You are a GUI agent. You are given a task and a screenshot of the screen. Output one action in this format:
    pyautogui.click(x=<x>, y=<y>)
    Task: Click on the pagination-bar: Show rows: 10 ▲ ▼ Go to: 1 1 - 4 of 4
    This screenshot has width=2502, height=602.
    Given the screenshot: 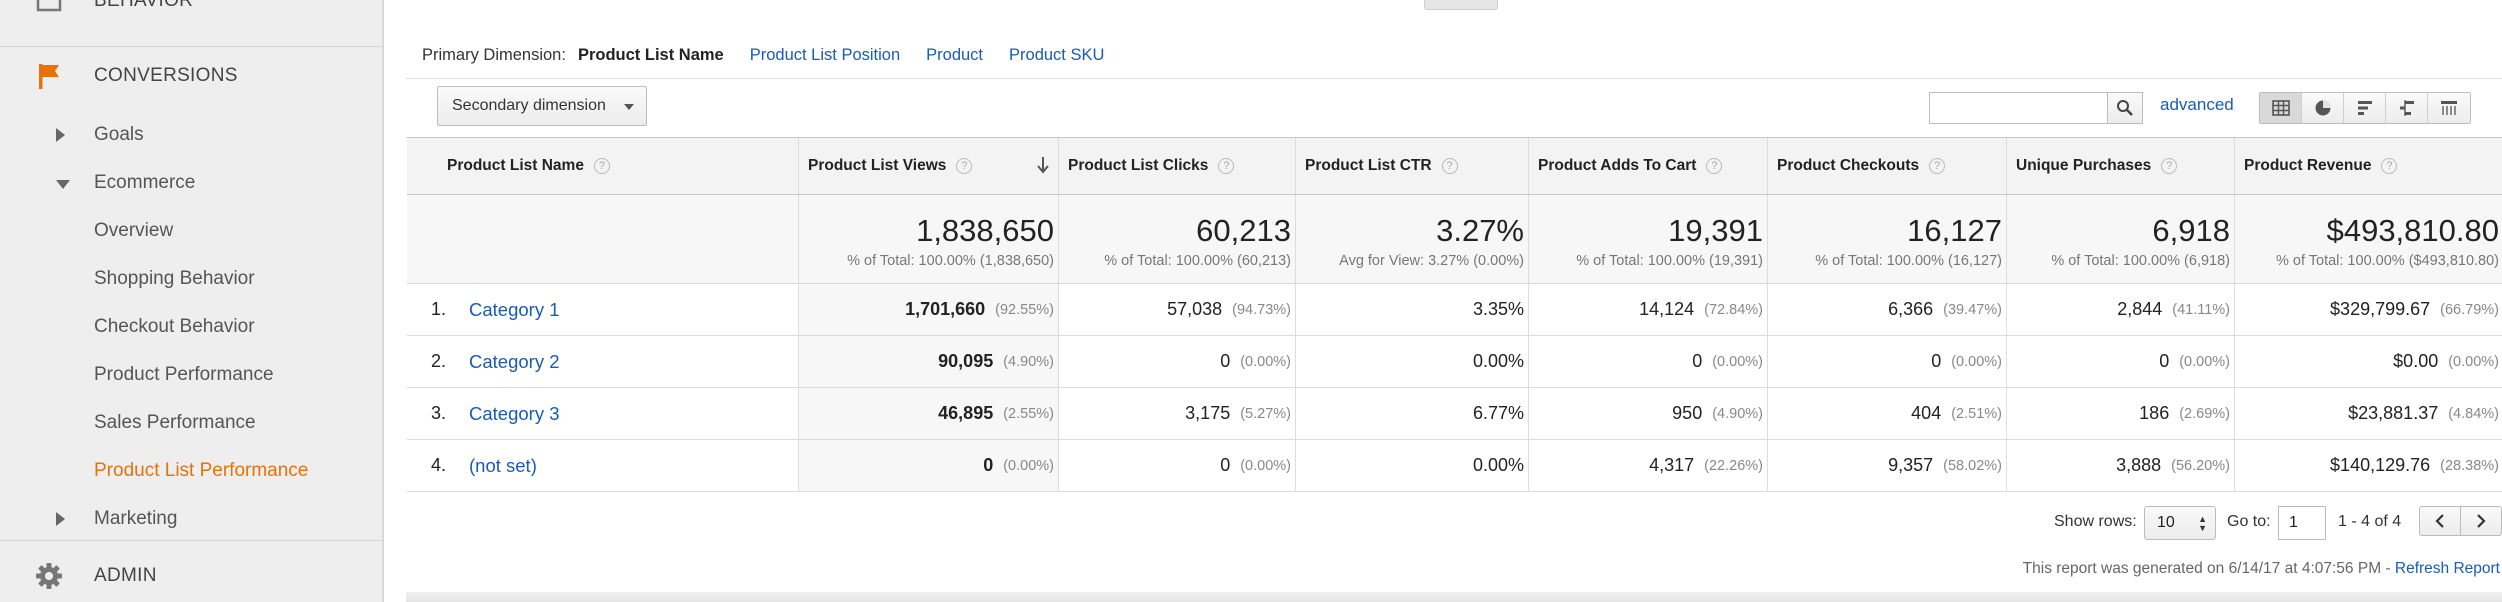 What is the action you would take?
    pyautogui.click(x=1444, y=523)
    